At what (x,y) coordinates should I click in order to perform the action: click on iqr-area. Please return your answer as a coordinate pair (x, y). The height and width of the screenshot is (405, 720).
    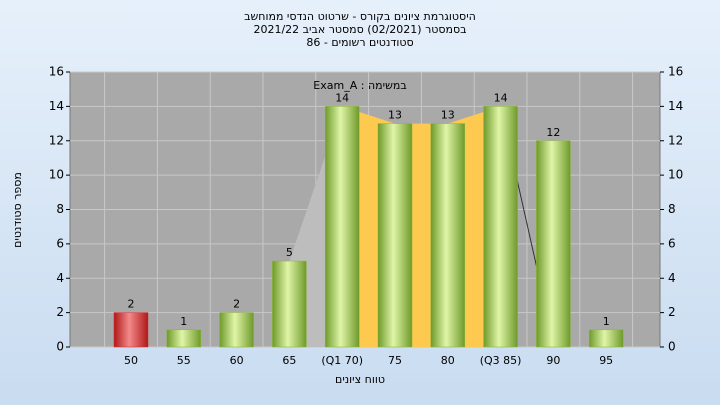
    Looking at the image, I should click on (421, 226).